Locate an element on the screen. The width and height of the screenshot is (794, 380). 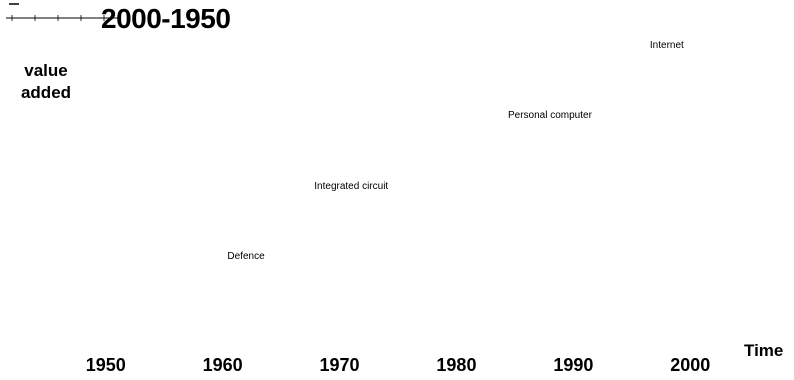
x-tick-label: 1980 is located at coordinates (456, 365).